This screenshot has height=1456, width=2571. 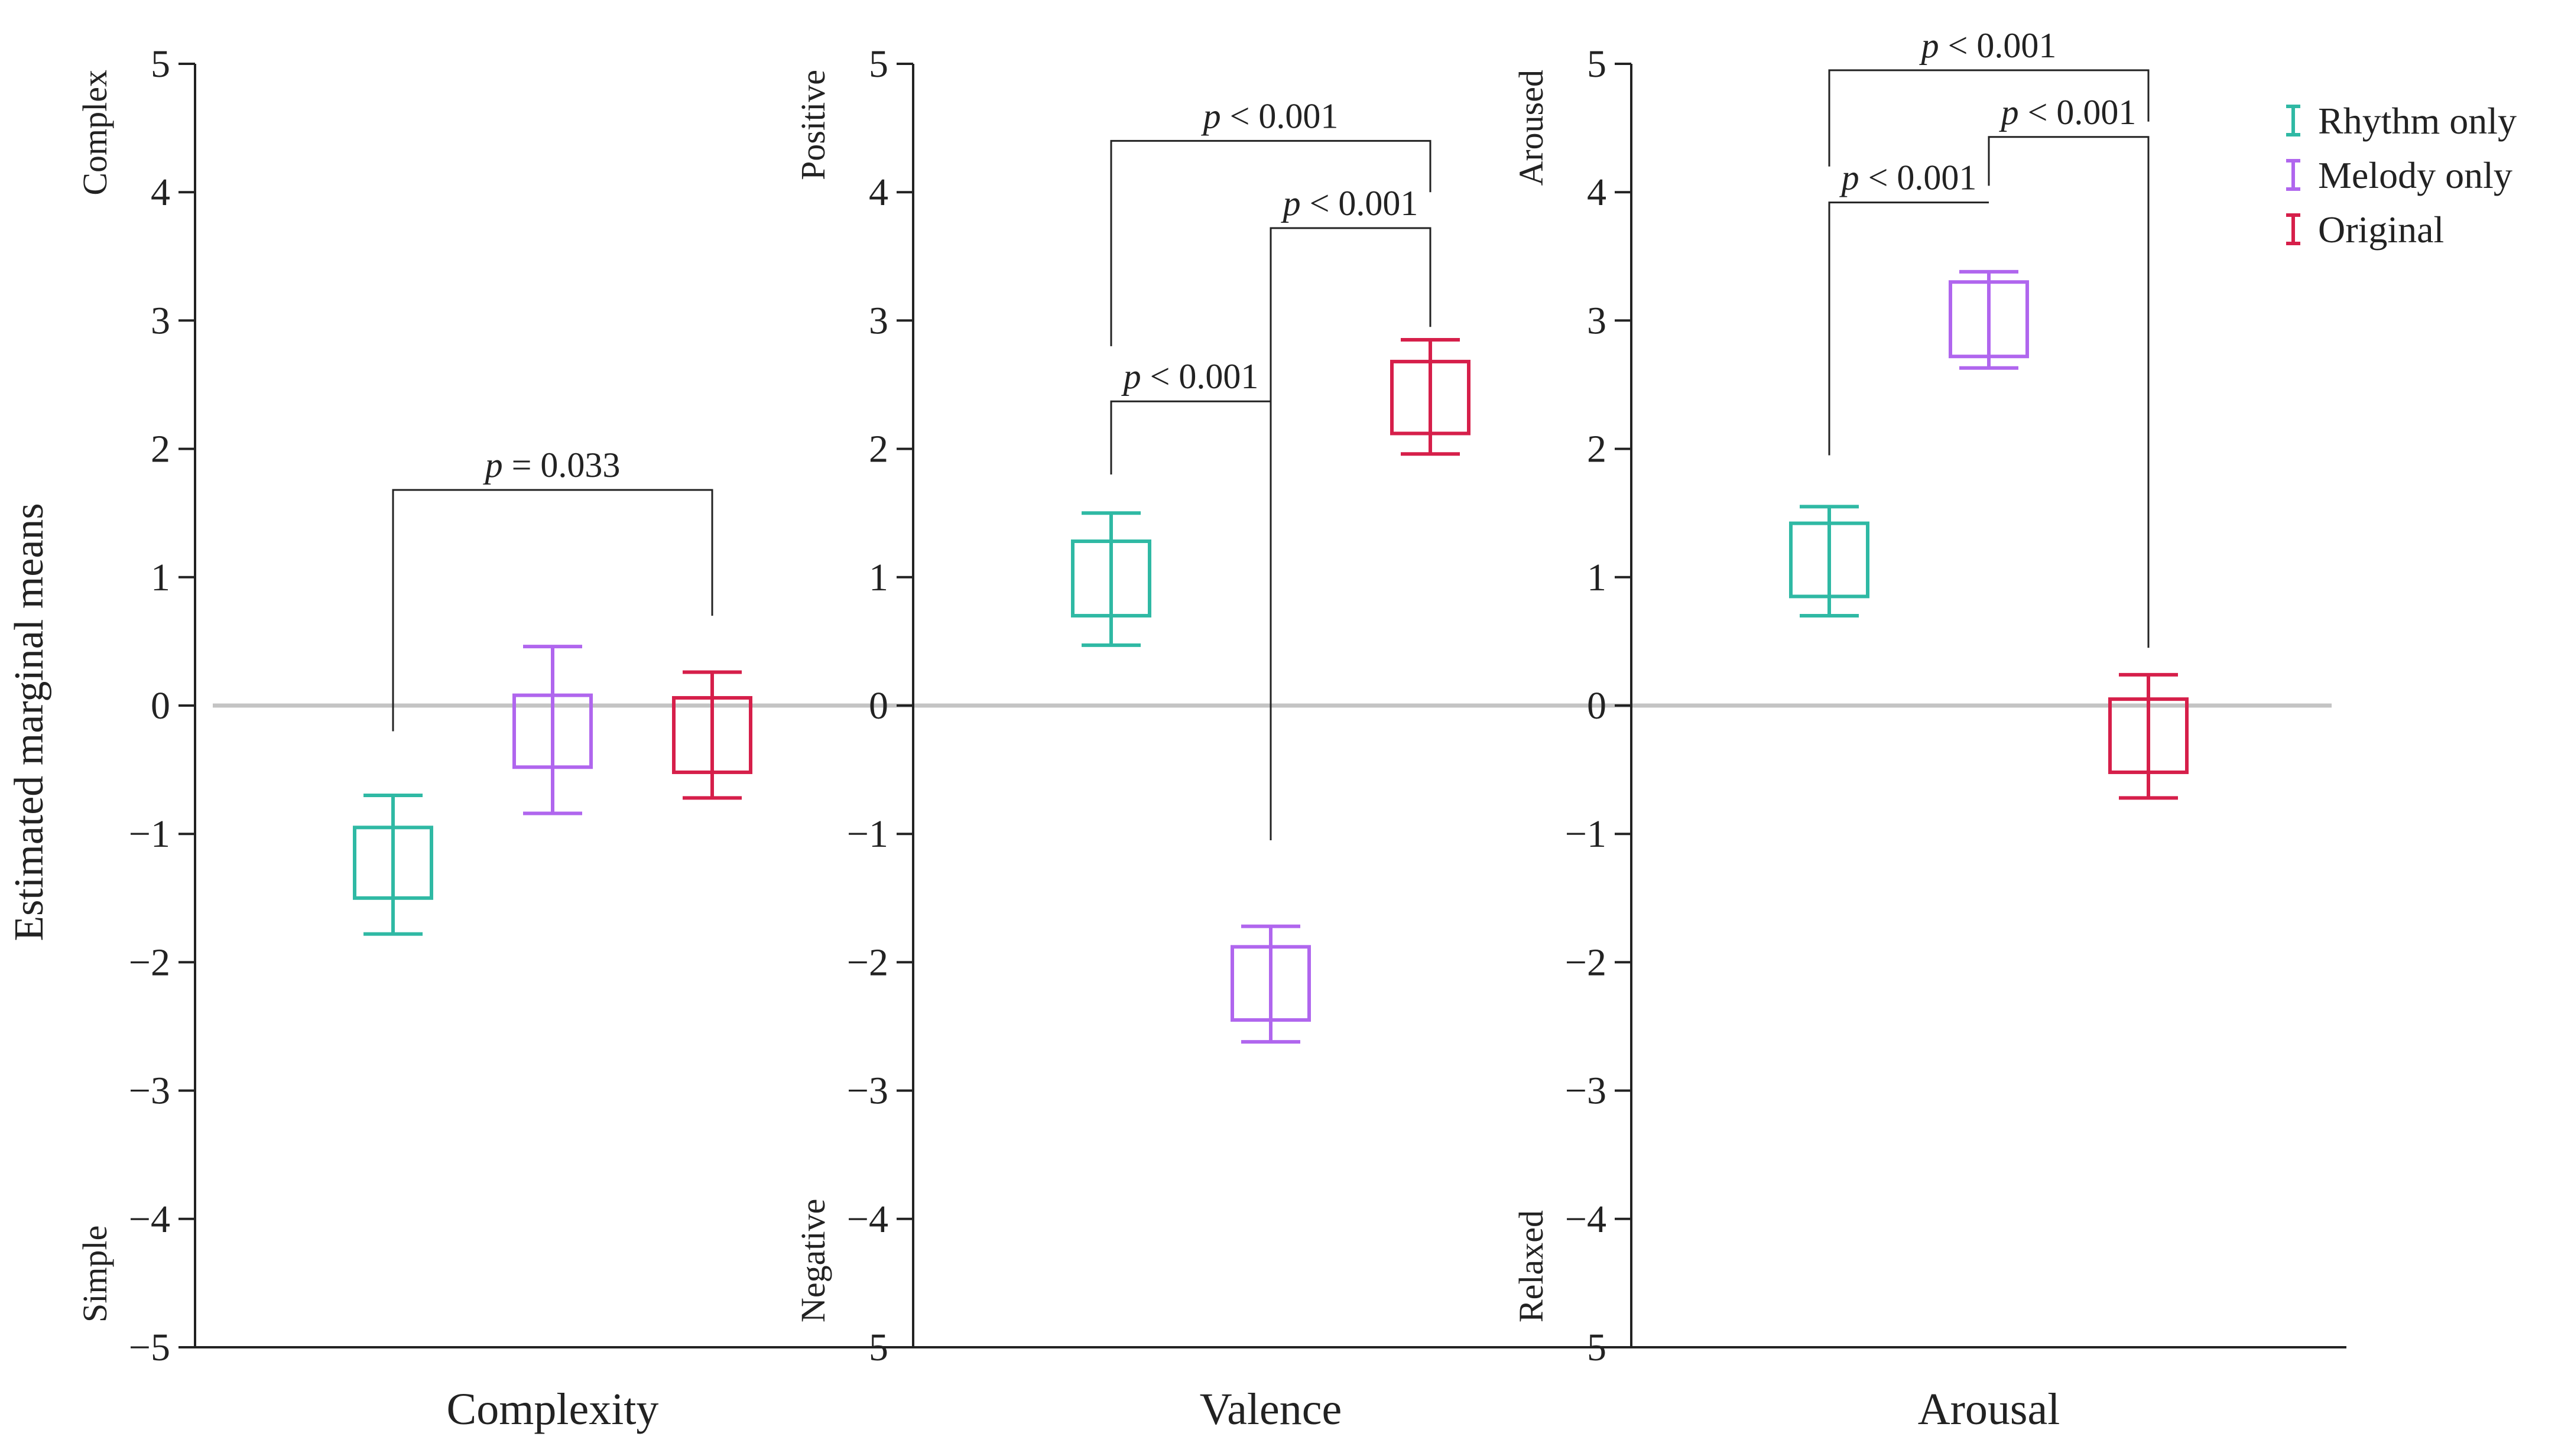 I want to click on valence-x-label: Valence, so click(x=1271, y=1409).